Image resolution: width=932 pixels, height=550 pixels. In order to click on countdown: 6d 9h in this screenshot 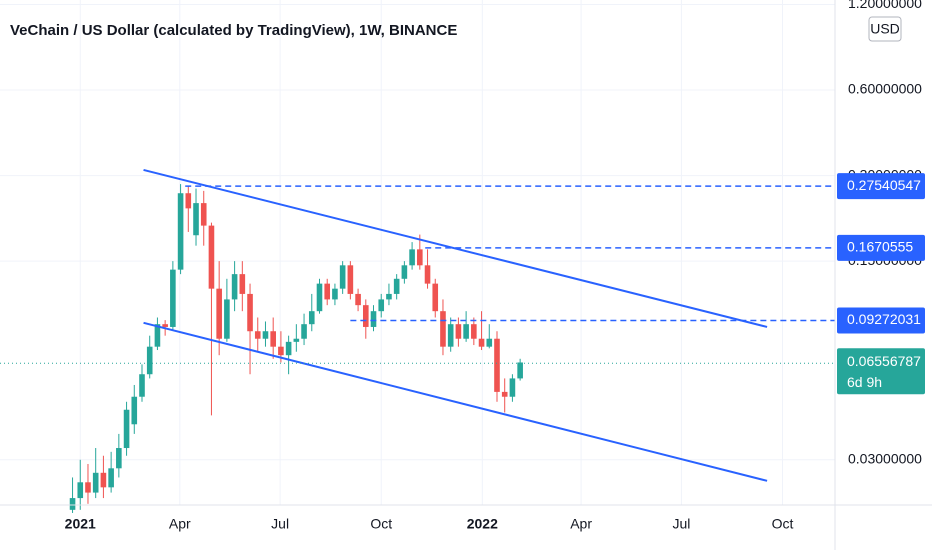, I will do `click(864, 382)`.